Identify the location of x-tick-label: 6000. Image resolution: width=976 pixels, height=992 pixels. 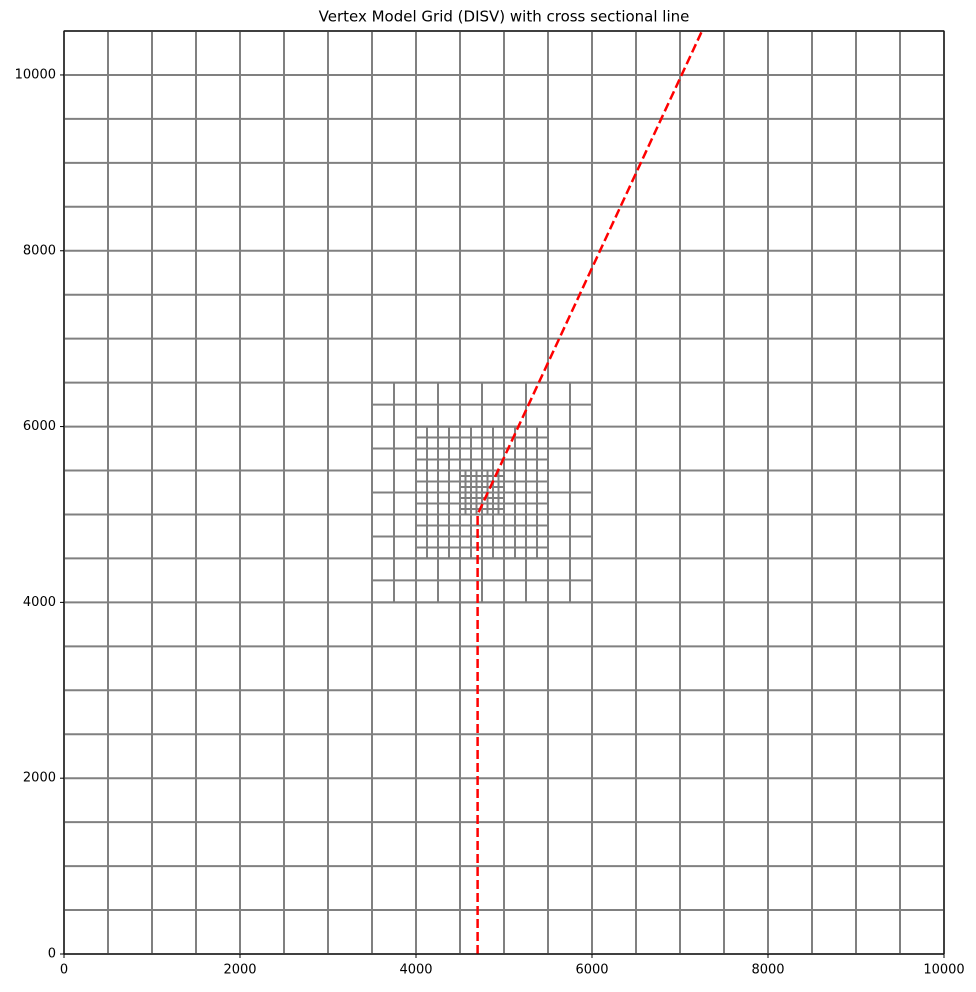
(591, 970).